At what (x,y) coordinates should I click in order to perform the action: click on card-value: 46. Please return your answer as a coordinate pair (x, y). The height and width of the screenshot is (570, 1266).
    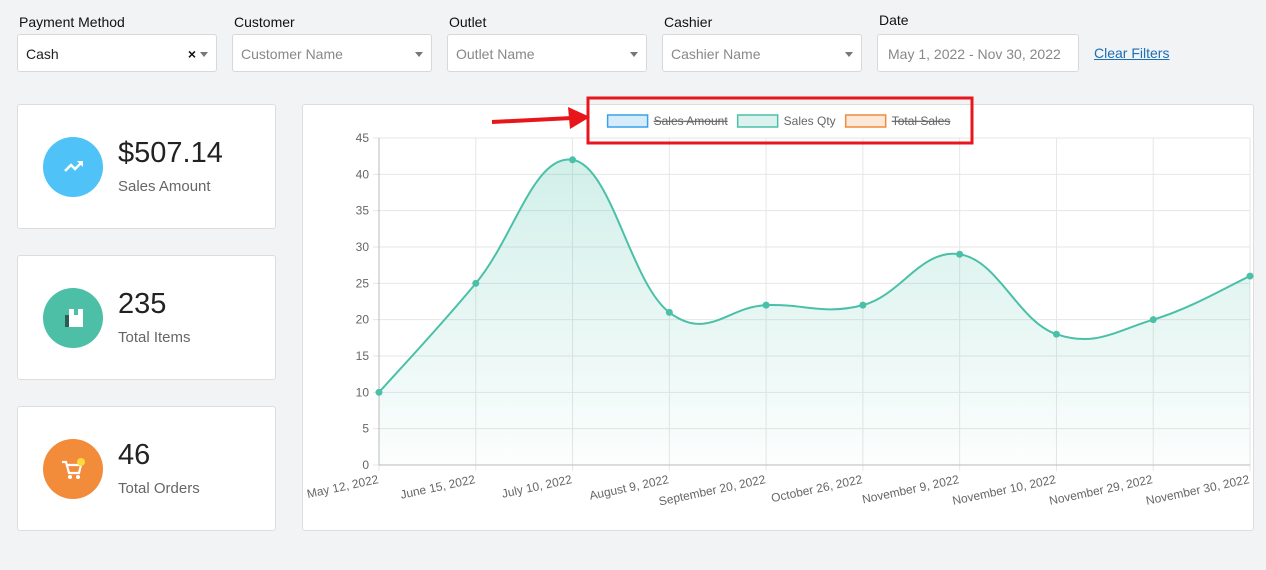
    Looking at the image, I should click on (134, 455).